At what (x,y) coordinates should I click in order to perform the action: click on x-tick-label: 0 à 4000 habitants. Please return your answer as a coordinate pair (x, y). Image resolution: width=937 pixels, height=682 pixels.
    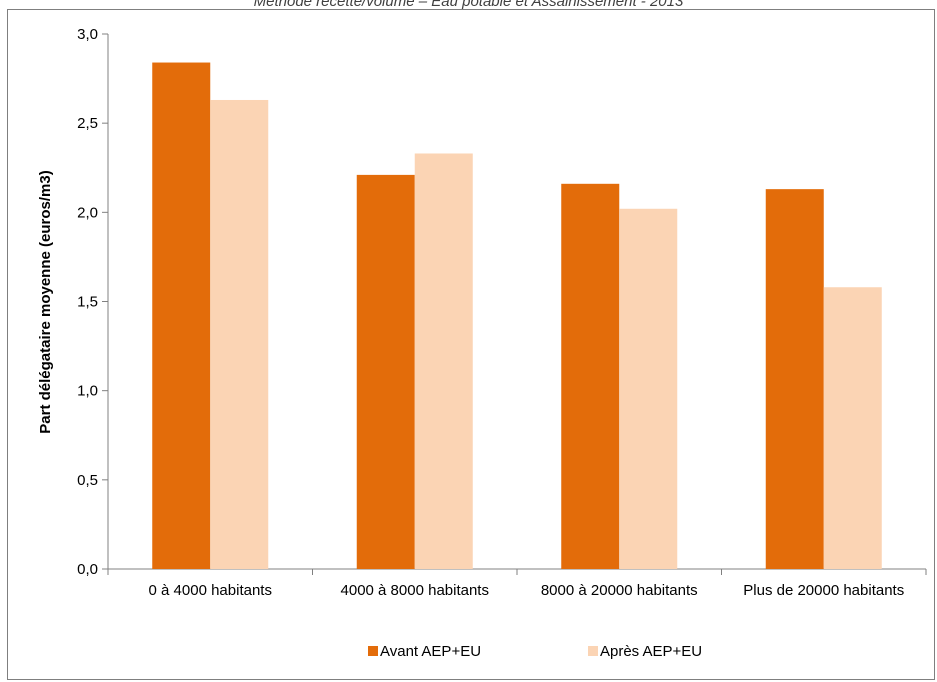
    Looking at the image, I should click on (210, 590).